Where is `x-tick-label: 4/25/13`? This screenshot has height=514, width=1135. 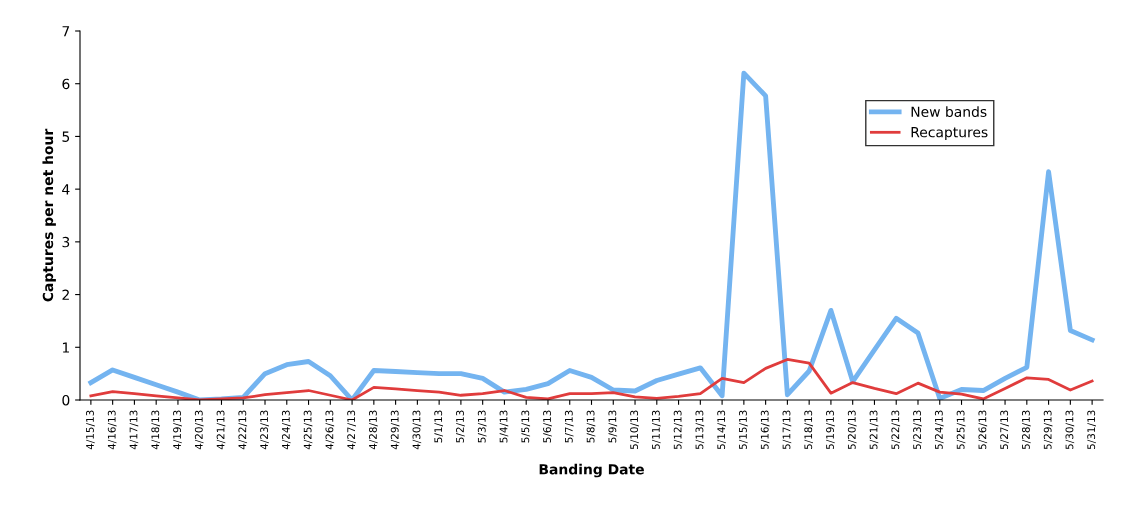 x-tick-label: 4/25/13 is located at coordinates (308, 430).